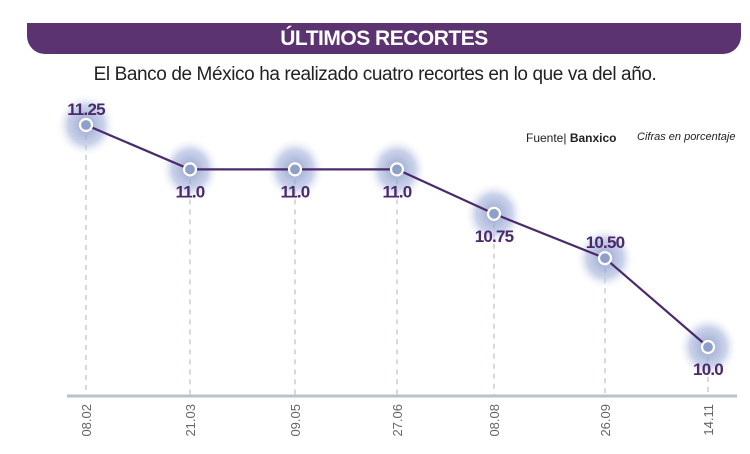 The image size is (750, 454). Describe the element at coordinates (494, 420) in the screenshot. I see `x-tick-label: 08.08` at that location.